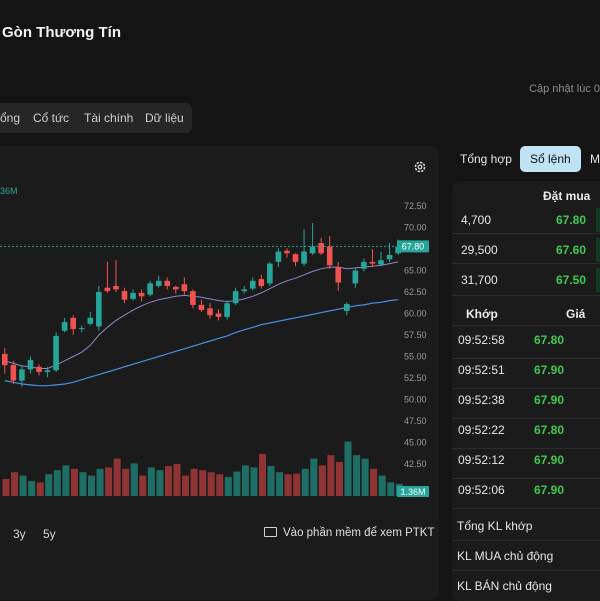 The width and height of the screenshot is (600, 601). Describe the element at coordinates (270, 532) in the screenshot. I see `screen-icon` at that location.